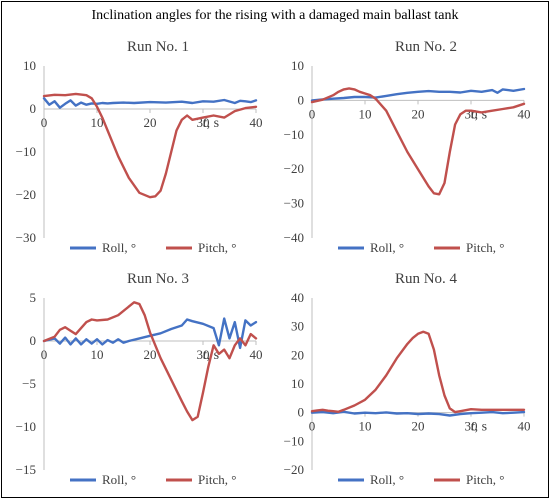  Describe the element at coordinates (297, 297) in the screenshot. I see `y-tick-label: 40` at that location.